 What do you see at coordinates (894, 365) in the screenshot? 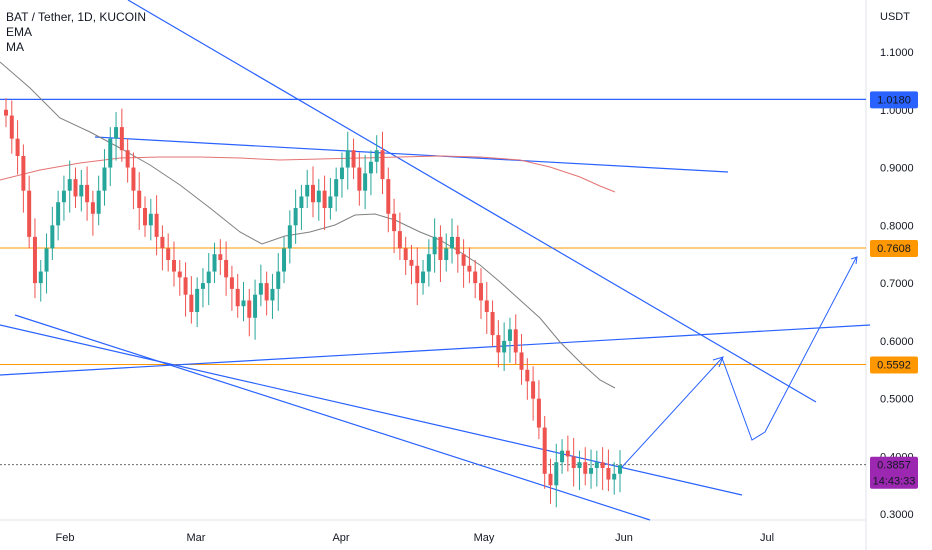
I see `price-label-text: 0.5592` at bounding box center [894, 365].